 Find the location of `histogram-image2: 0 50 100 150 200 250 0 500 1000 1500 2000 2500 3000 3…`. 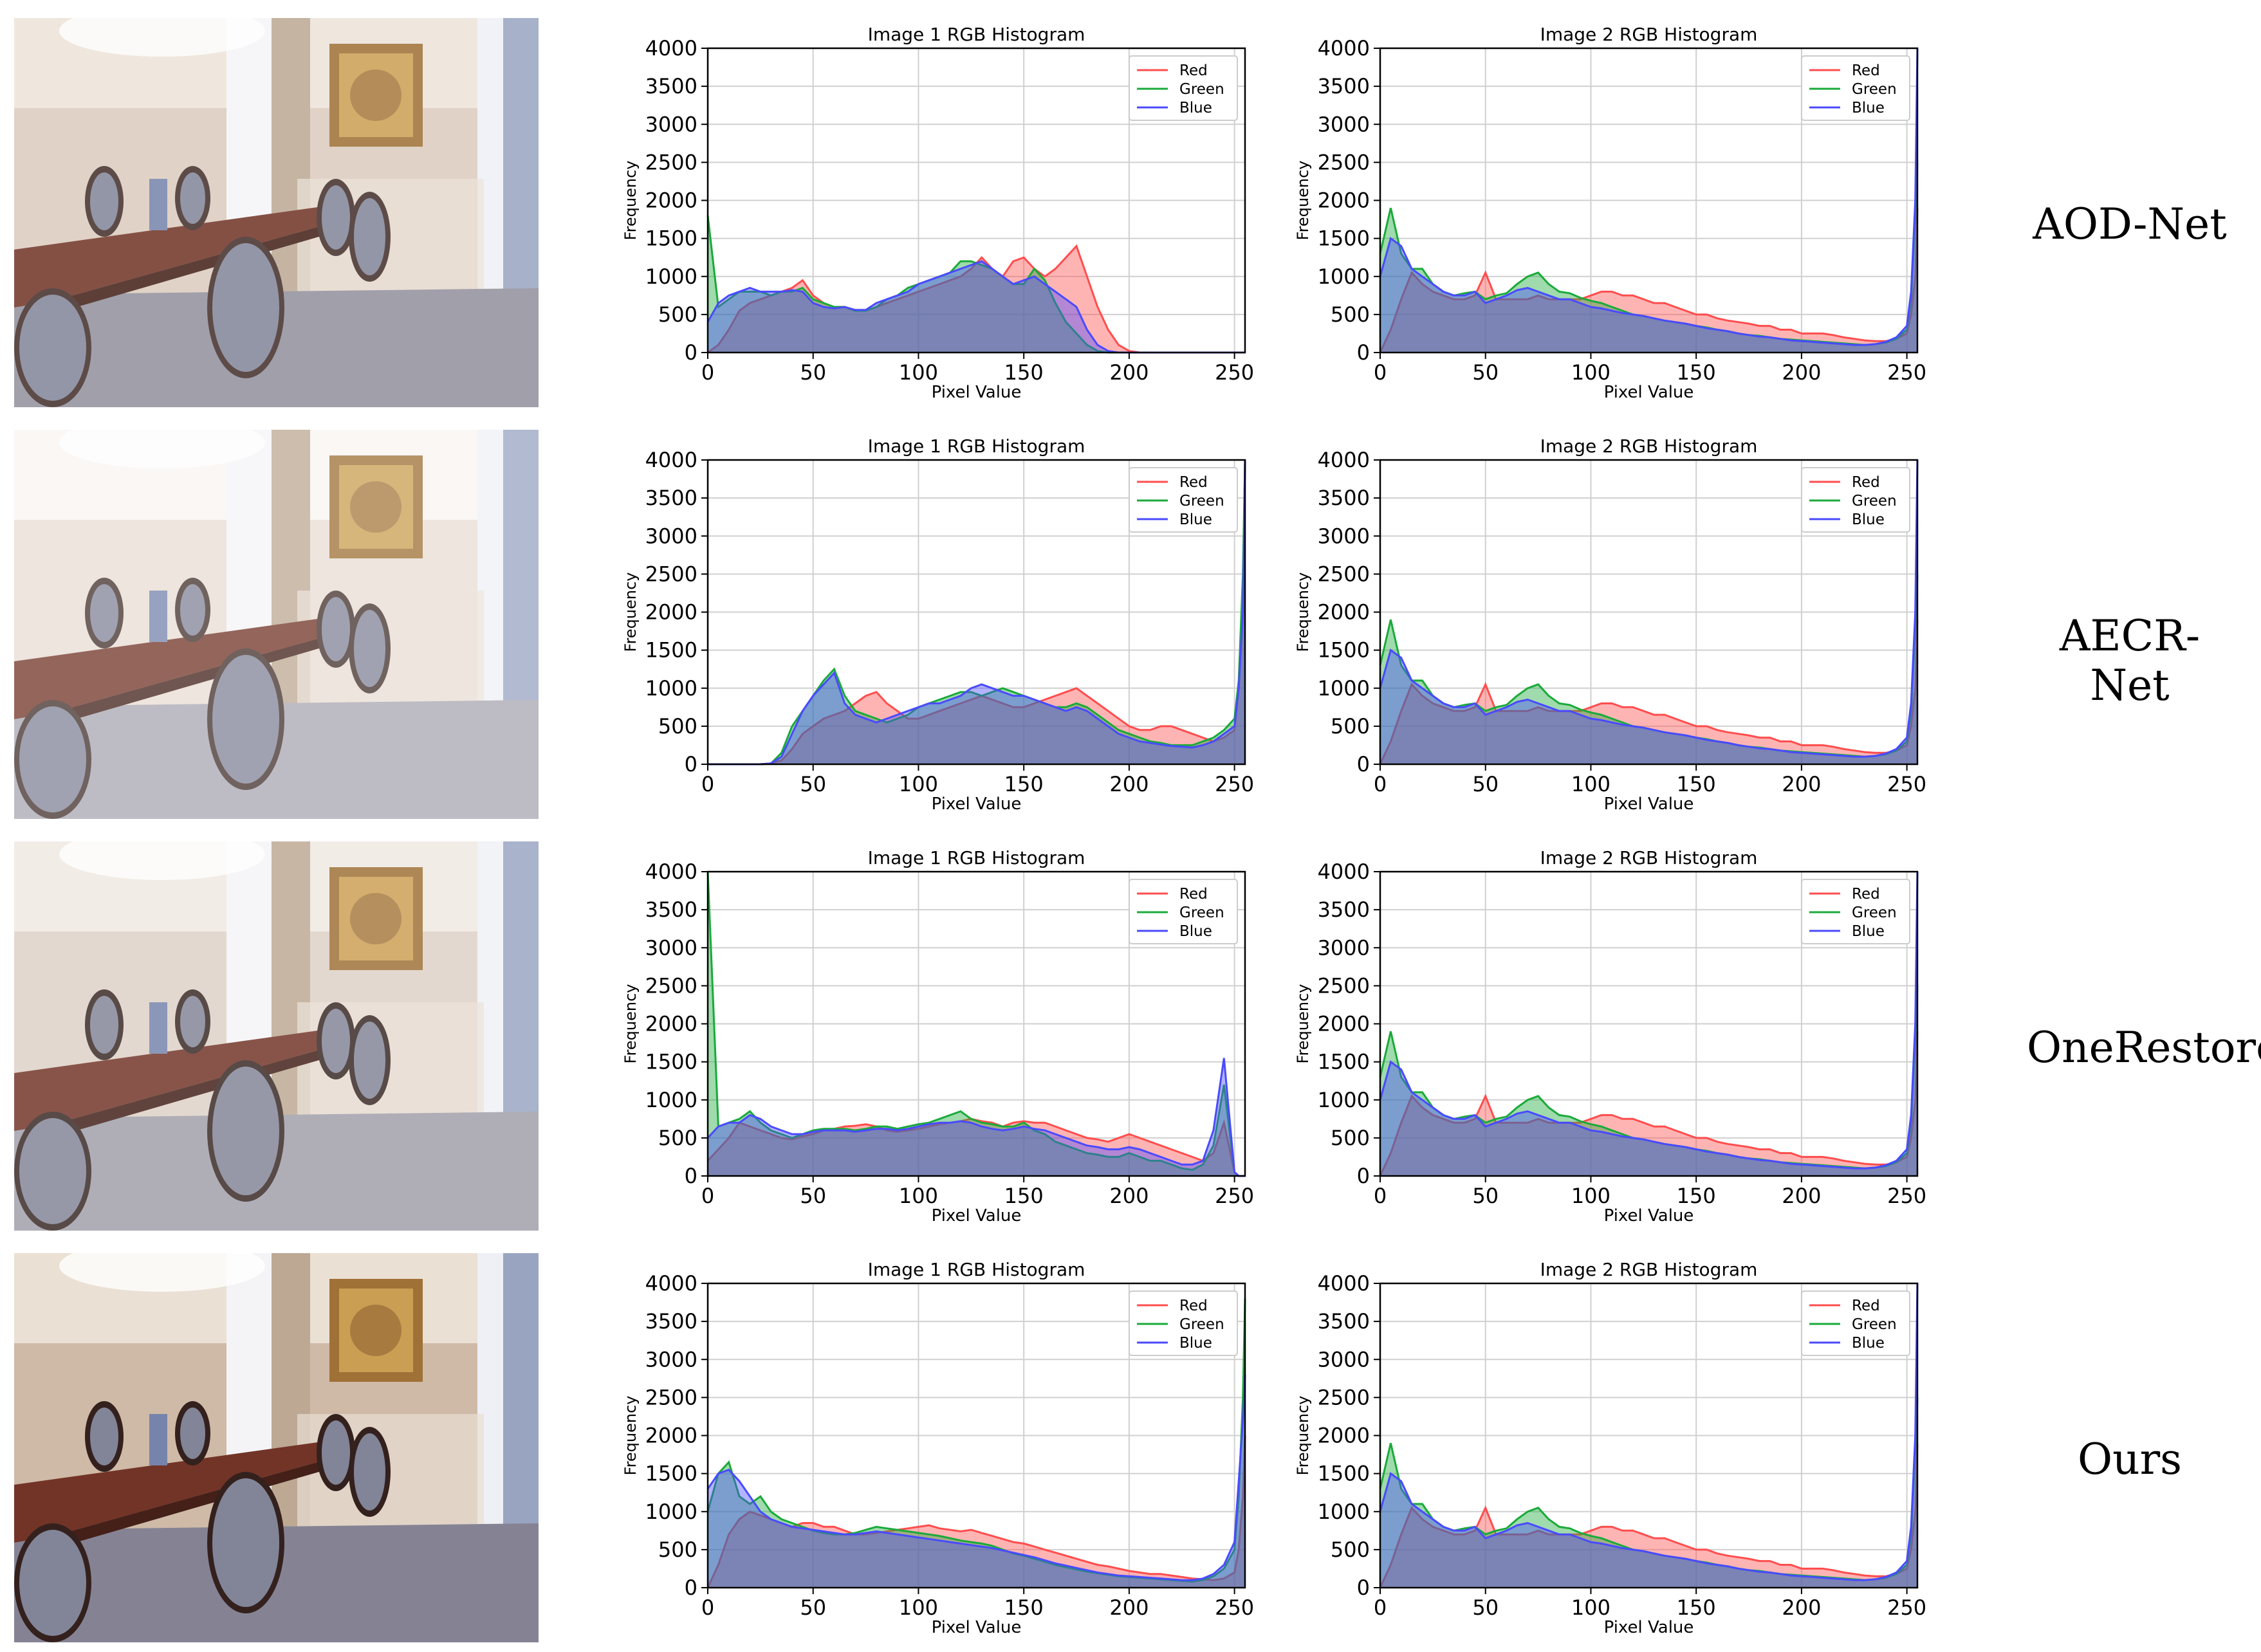

histogram-image2: 0 50 100 150 200 250 0 500 1000 1500 2000 2500 3000 3… is located at coordinates (1615, 211).